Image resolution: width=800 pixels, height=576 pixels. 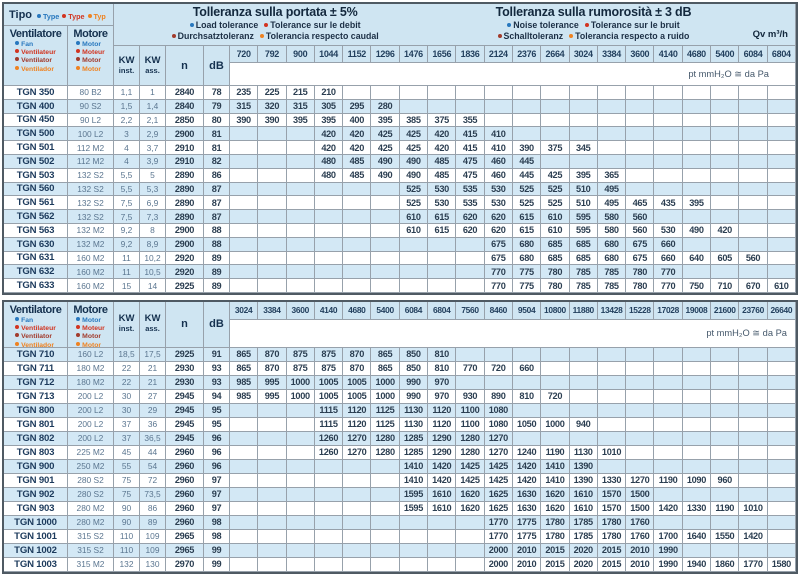 I want to click on n-header-cell: n, so click(x=185, y=66).